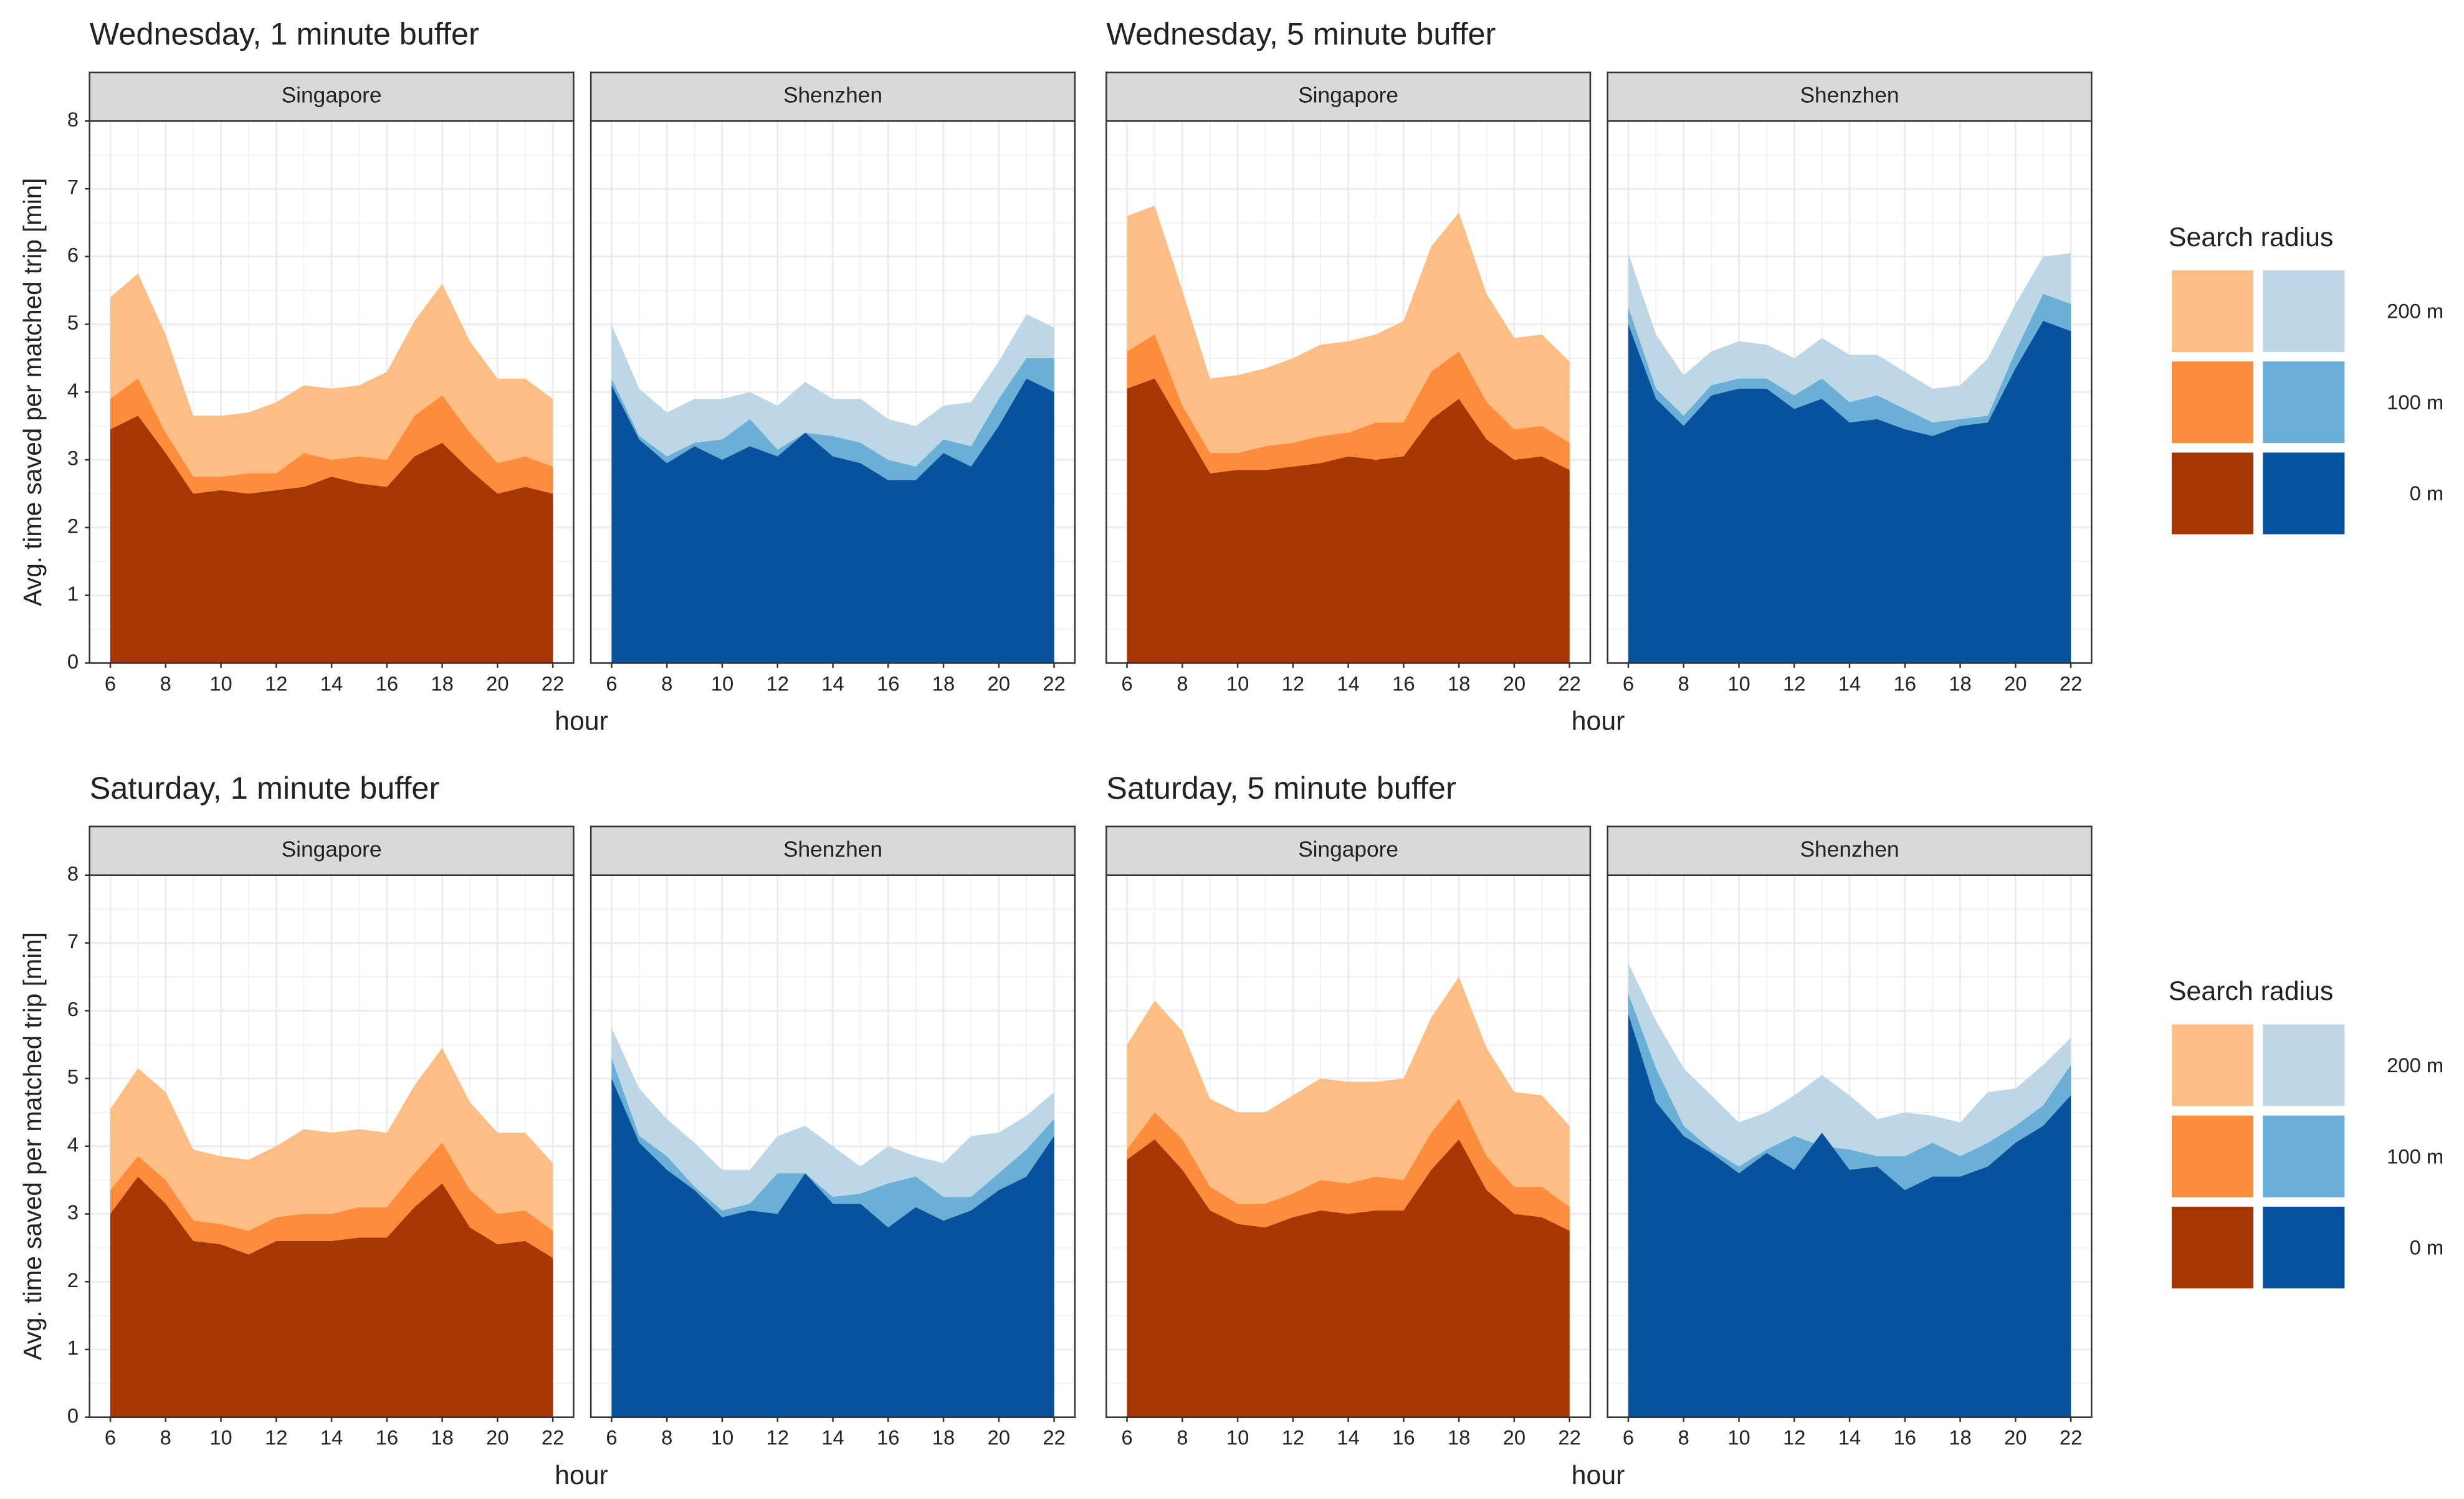  Describe the element at coordinates (73, 458) in the screenshot. I see `y-tick-label: 3` at that location.